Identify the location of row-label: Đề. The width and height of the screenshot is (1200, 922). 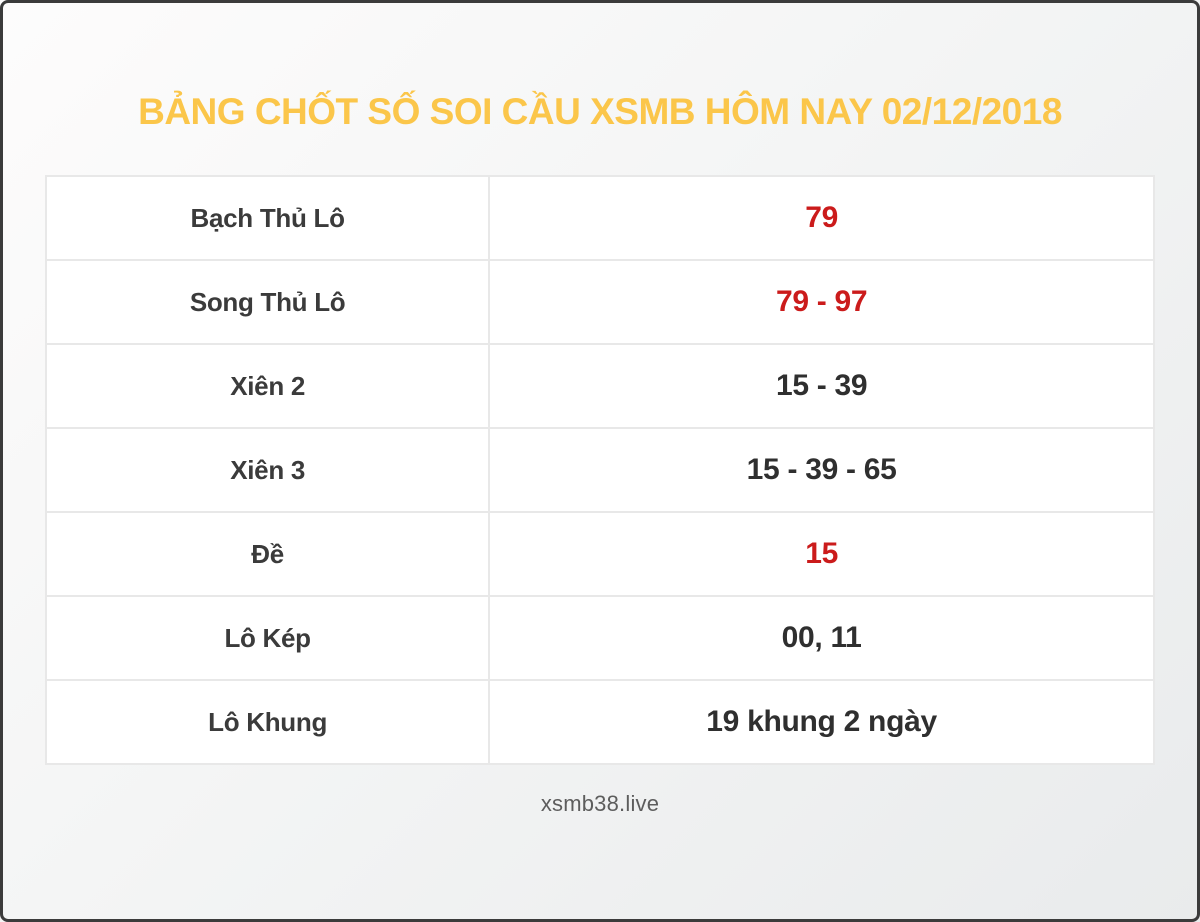
(267, 554).